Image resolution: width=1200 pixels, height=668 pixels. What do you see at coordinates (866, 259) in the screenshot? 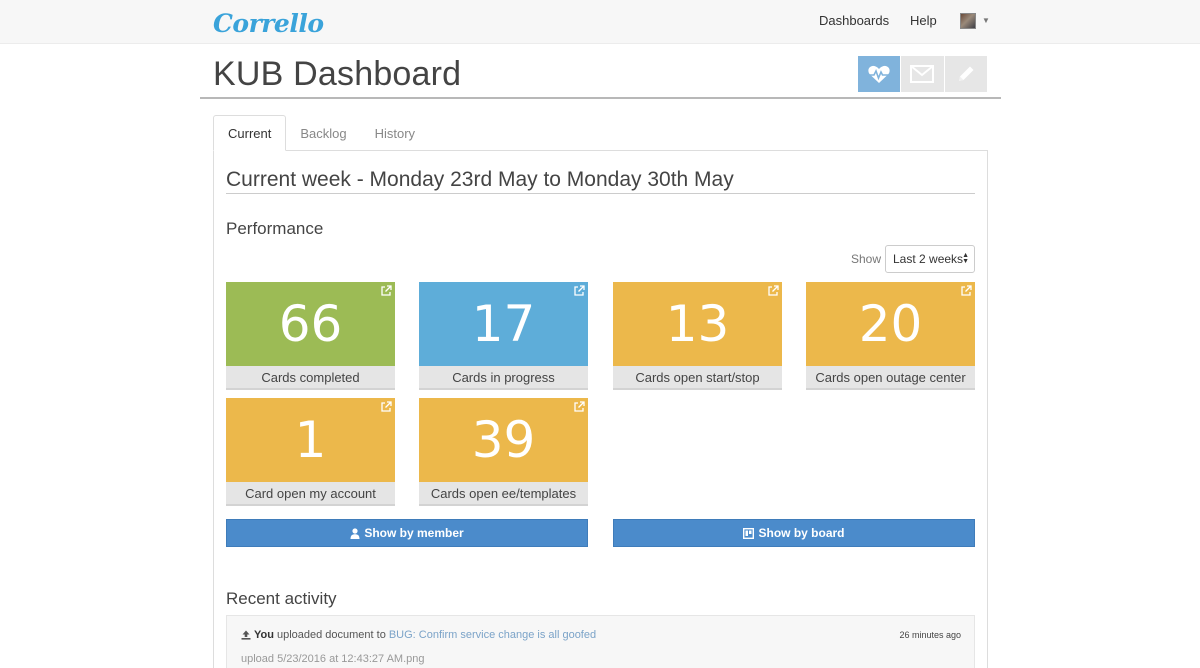
I see `show-label: Show` at bounding box center [866, 259].